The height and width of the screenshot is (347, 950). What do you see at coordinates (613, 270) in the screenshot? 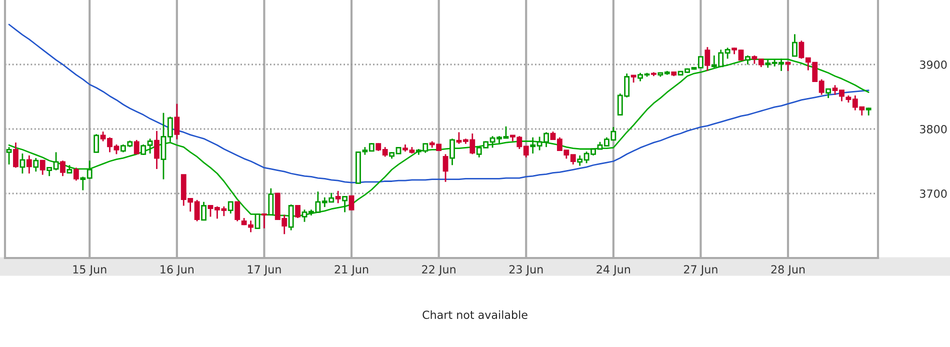
I see `x-tick-label: 24 Jun` at bounding box center [613, 270].